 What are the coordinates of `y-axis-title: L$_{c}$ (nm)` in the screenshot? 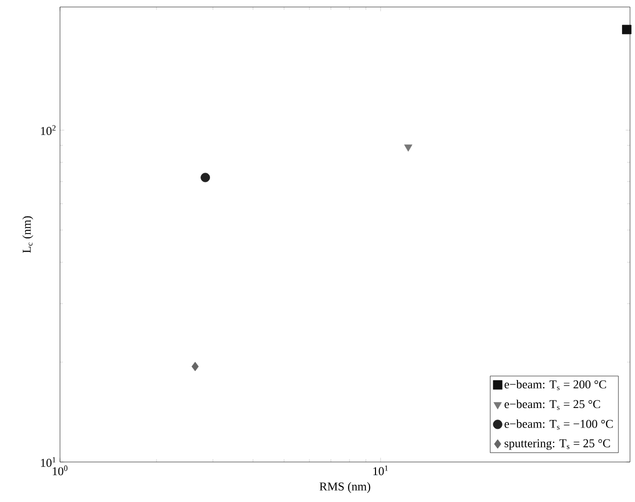 It's located at (28, 234).